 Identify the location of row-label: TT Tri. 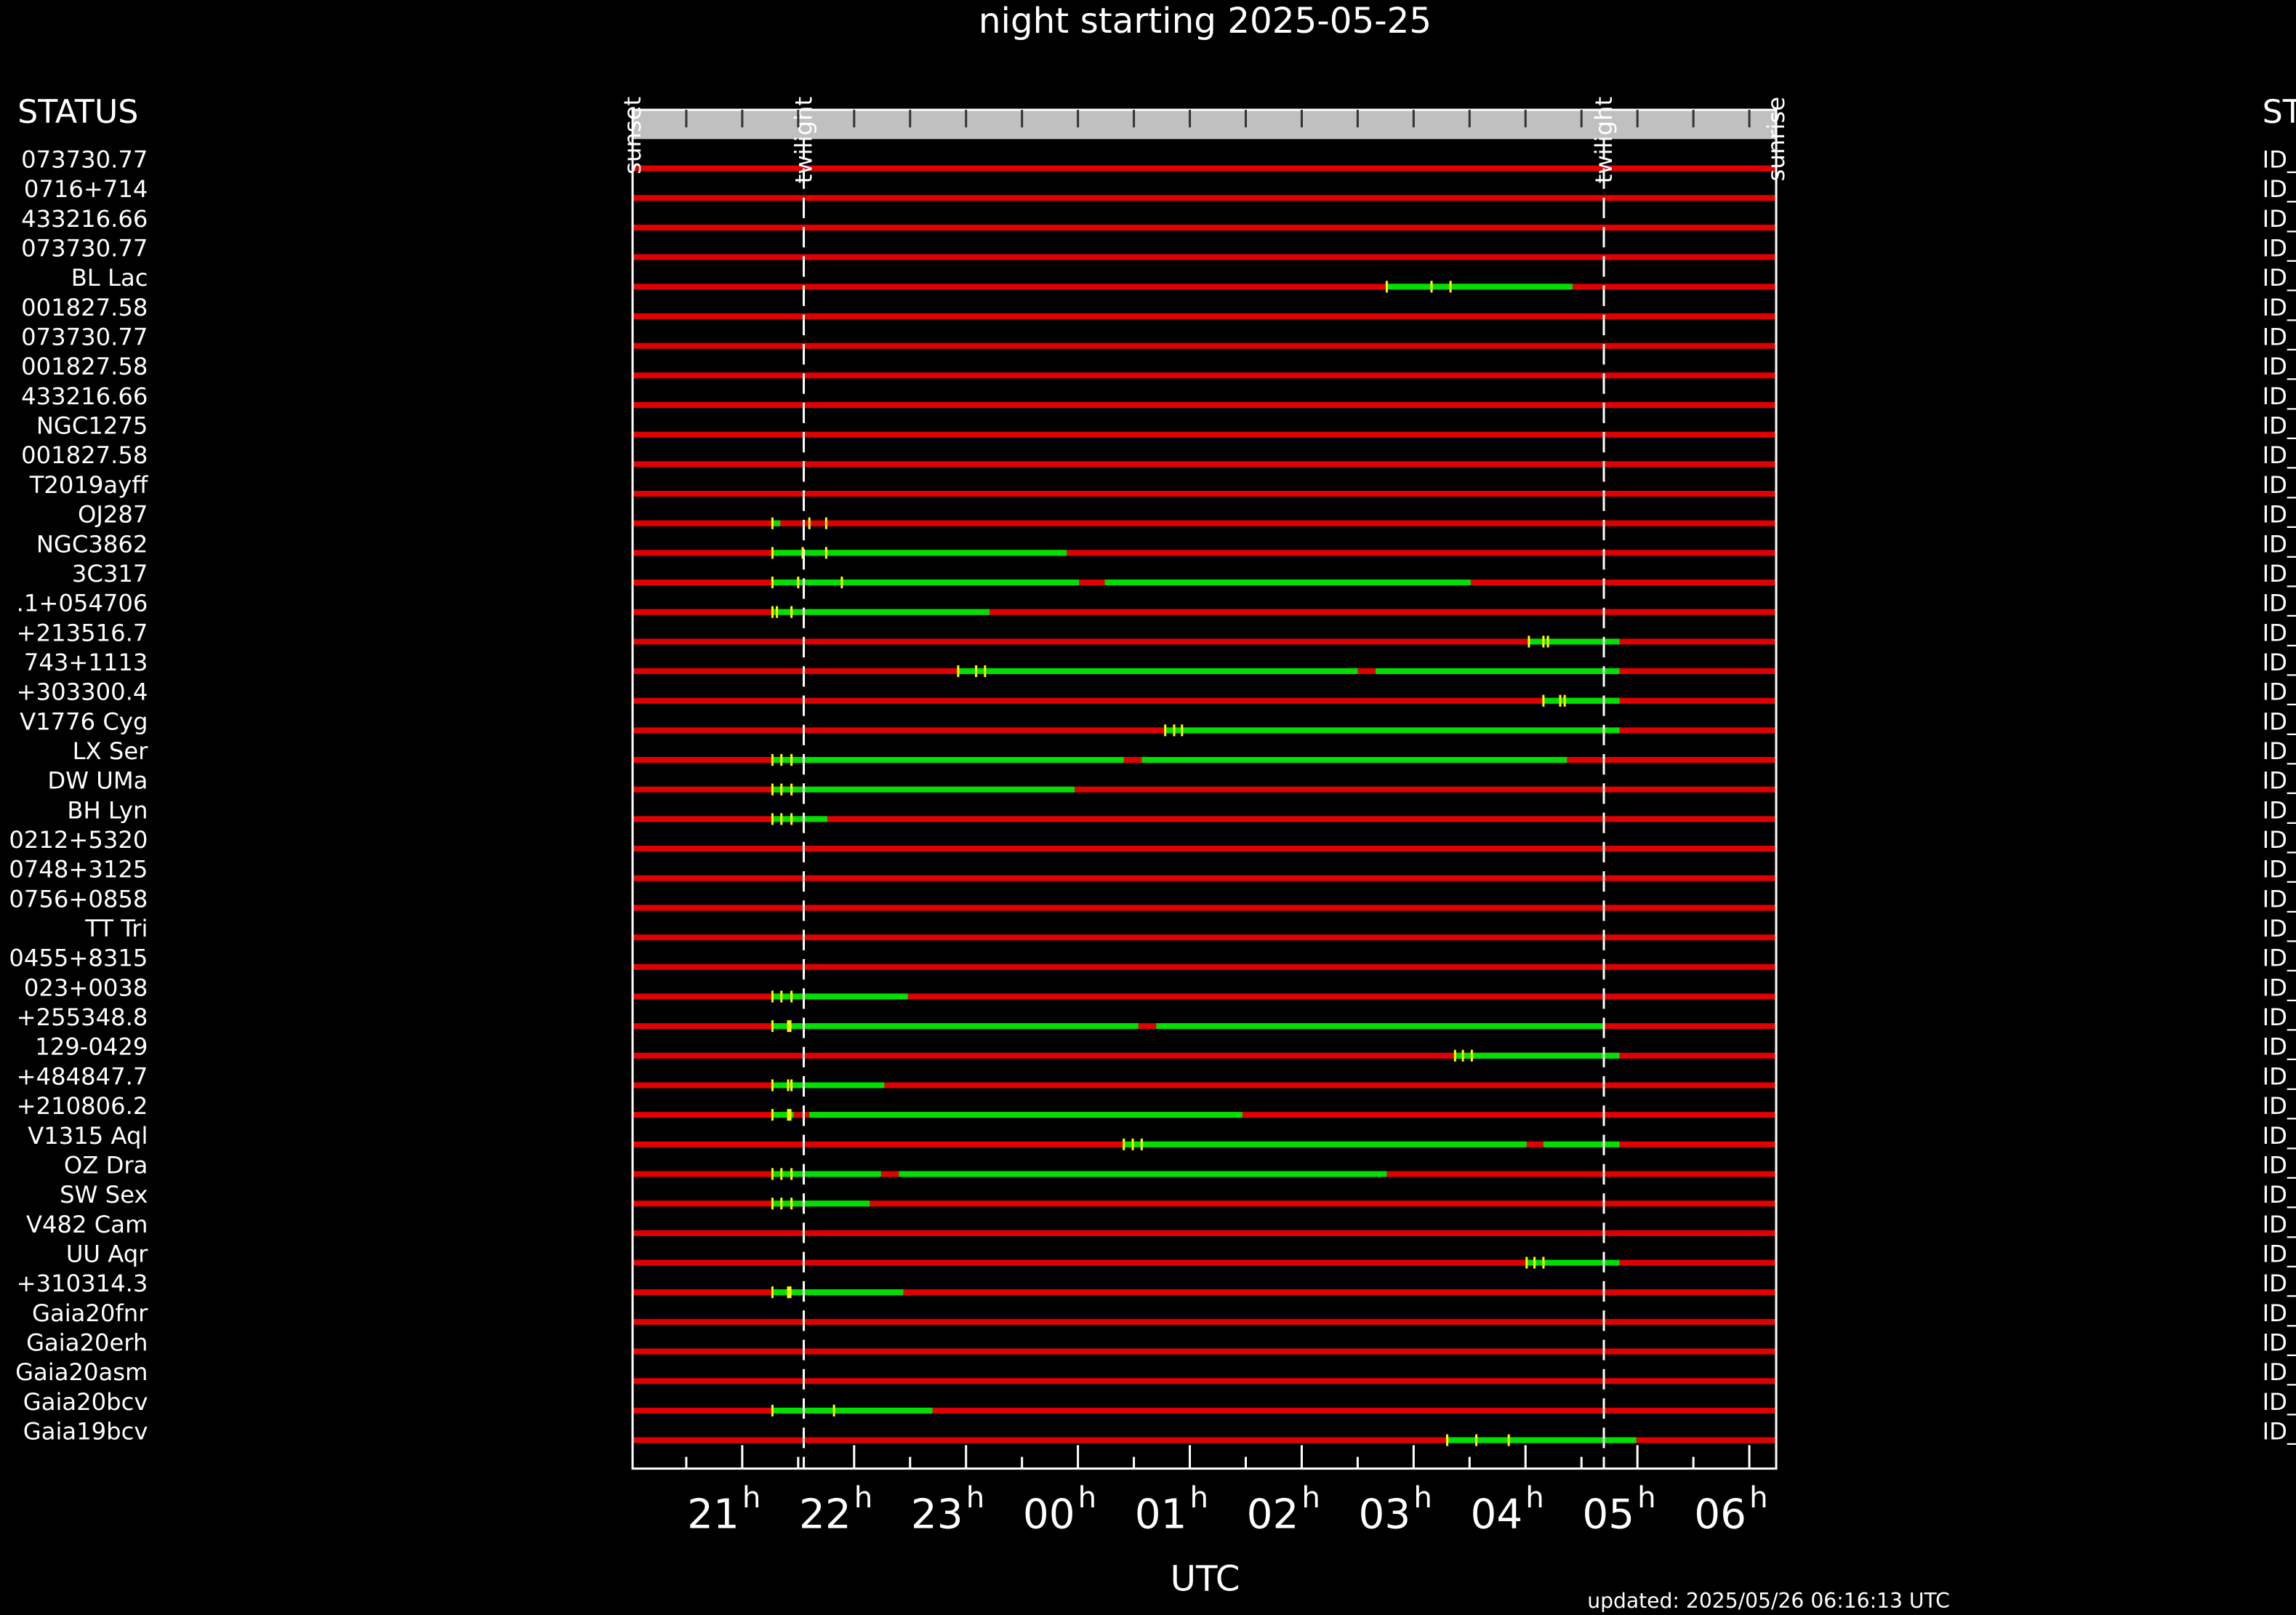
(116, 928).